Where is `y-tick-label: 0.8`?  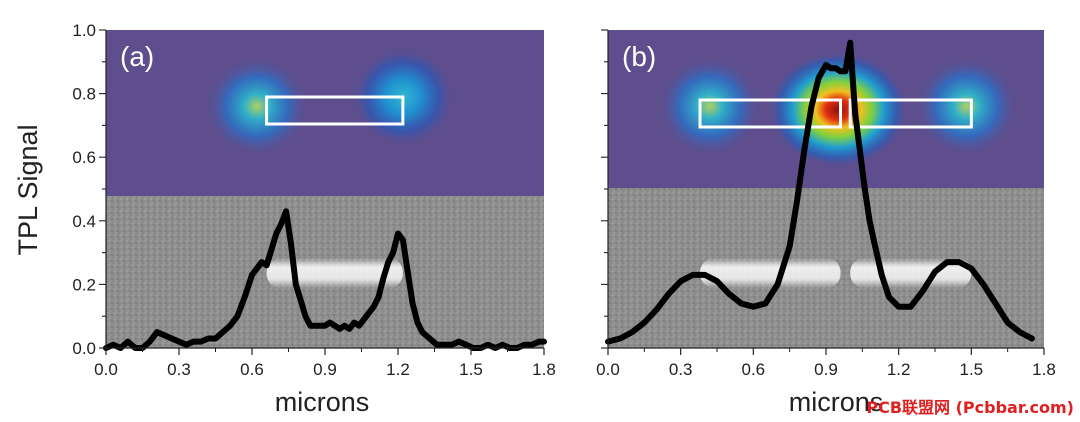
y-tick-label: 0.8 is located at coordinates (84, 94).